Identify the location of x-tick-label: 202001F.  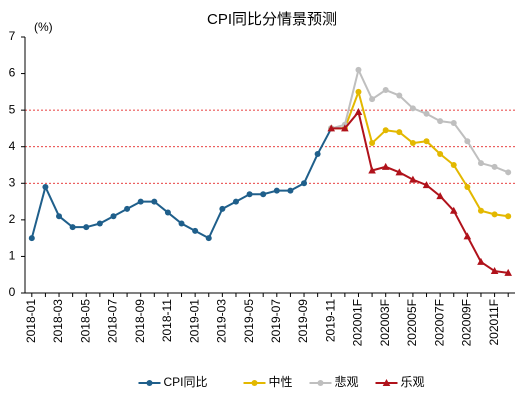
(358, 322).